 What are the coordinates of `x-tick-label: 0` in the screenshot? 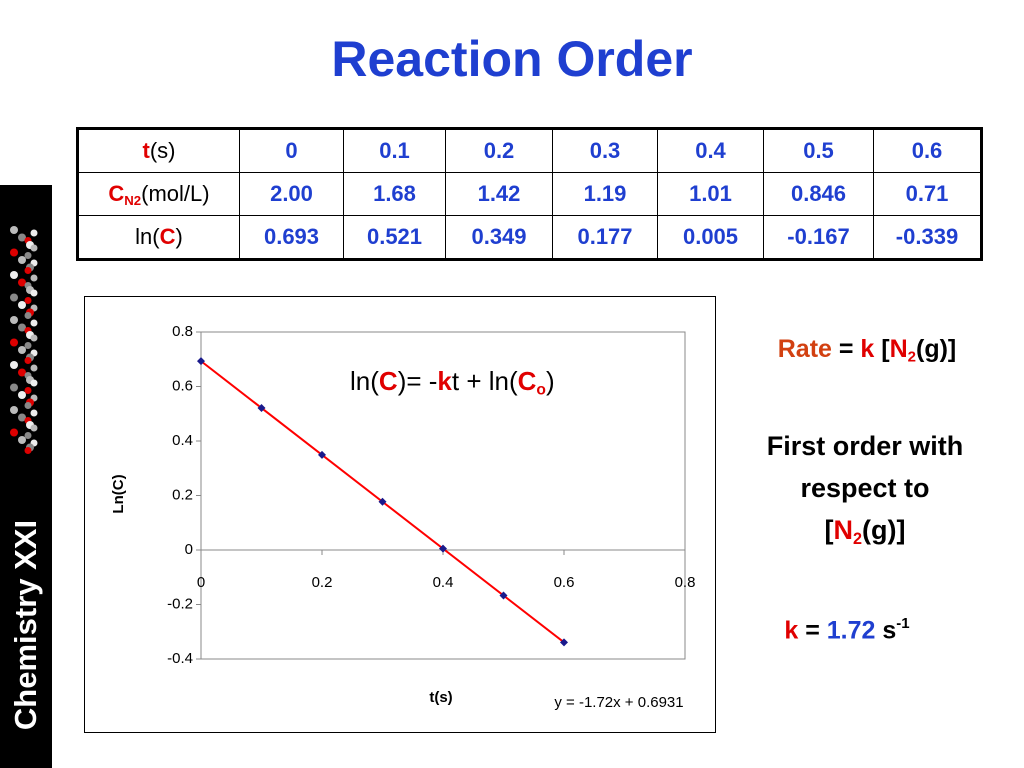 It's located at (201, 582).